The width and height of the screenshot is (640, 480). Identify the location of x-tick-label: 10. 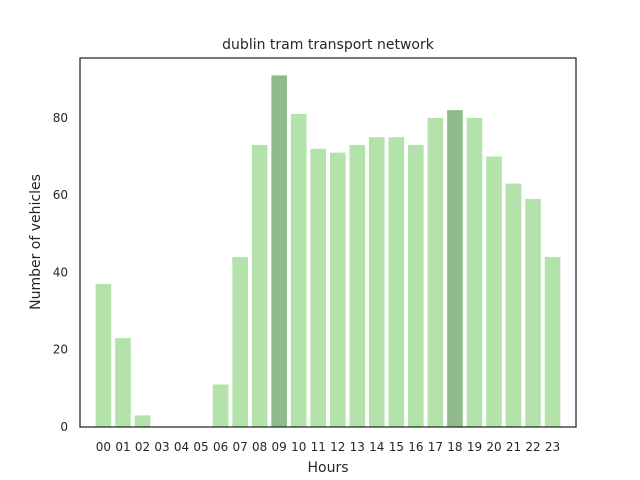
(298, 447).